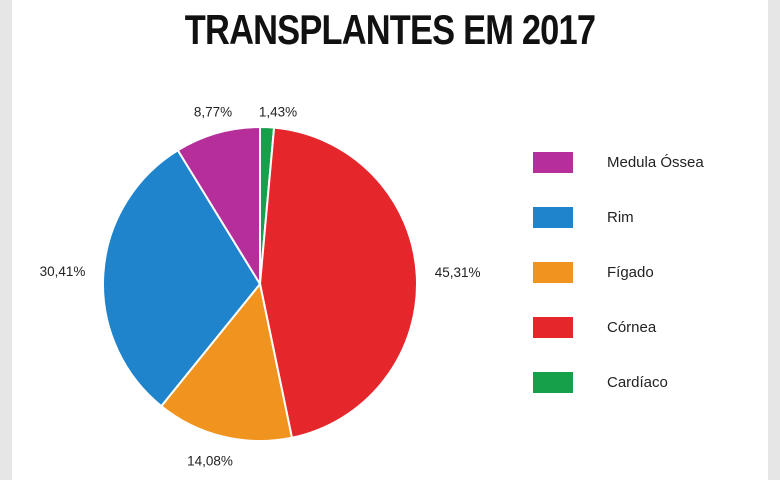 The image size is (780, 480). I want to click on legend-label-cornea: Córnea, so click(632, 327).